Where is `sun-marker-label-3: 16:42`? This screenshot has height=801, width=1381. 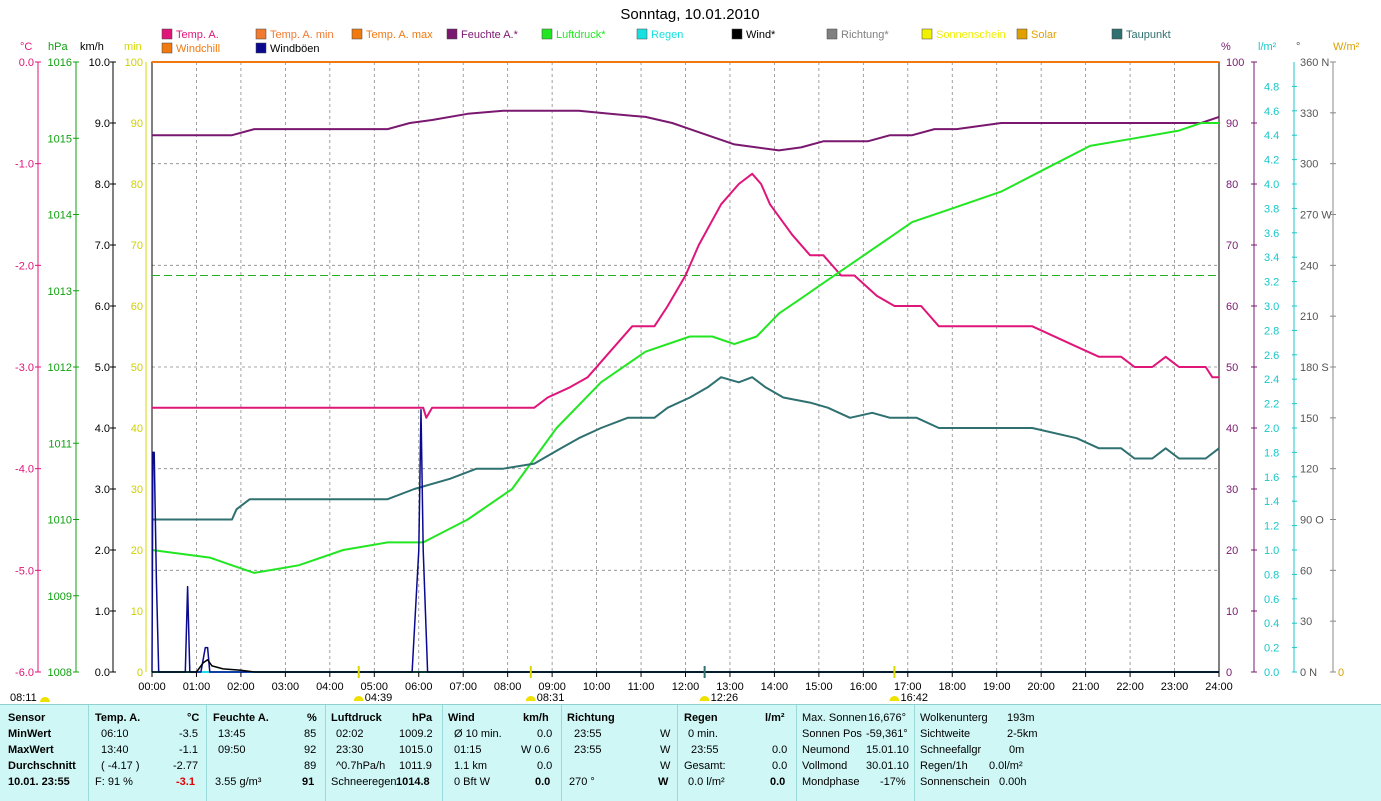
sun-marker-label-3: 16:42 is located at coordinates (914, 698).